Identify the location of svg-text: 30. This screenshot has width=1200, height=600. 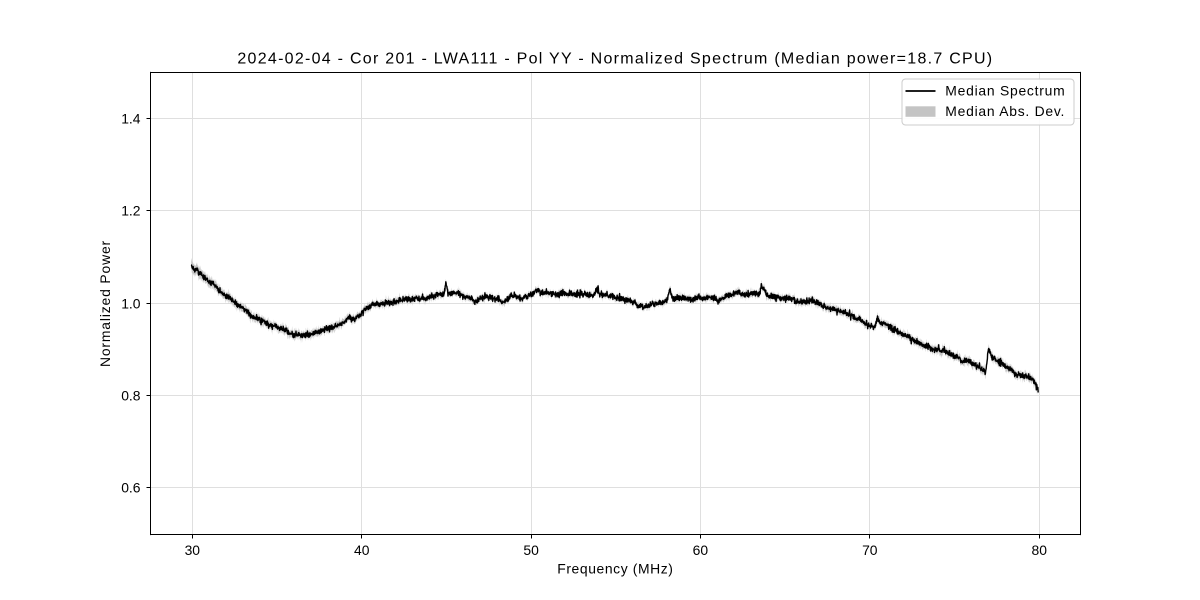
(193, 550).